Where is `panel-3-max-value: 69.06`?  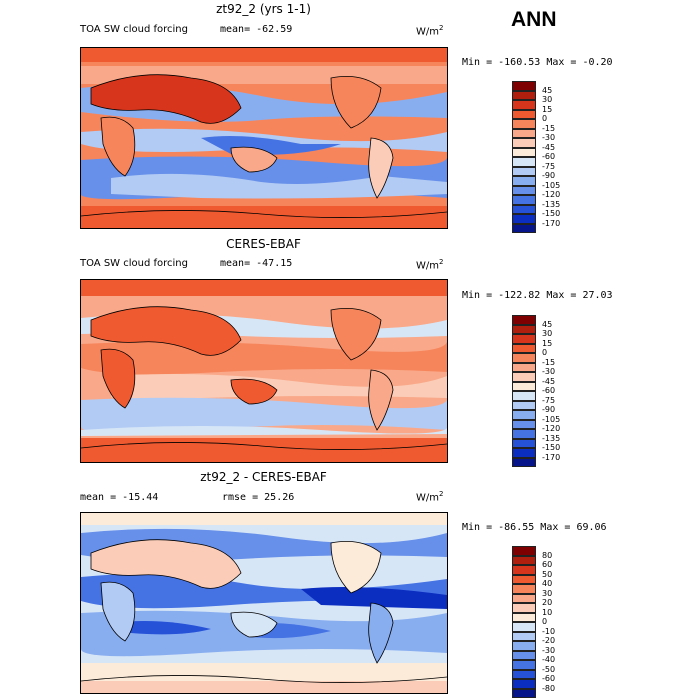
panel-3-max-value: 69.06 is located at coordinates (591, 527).